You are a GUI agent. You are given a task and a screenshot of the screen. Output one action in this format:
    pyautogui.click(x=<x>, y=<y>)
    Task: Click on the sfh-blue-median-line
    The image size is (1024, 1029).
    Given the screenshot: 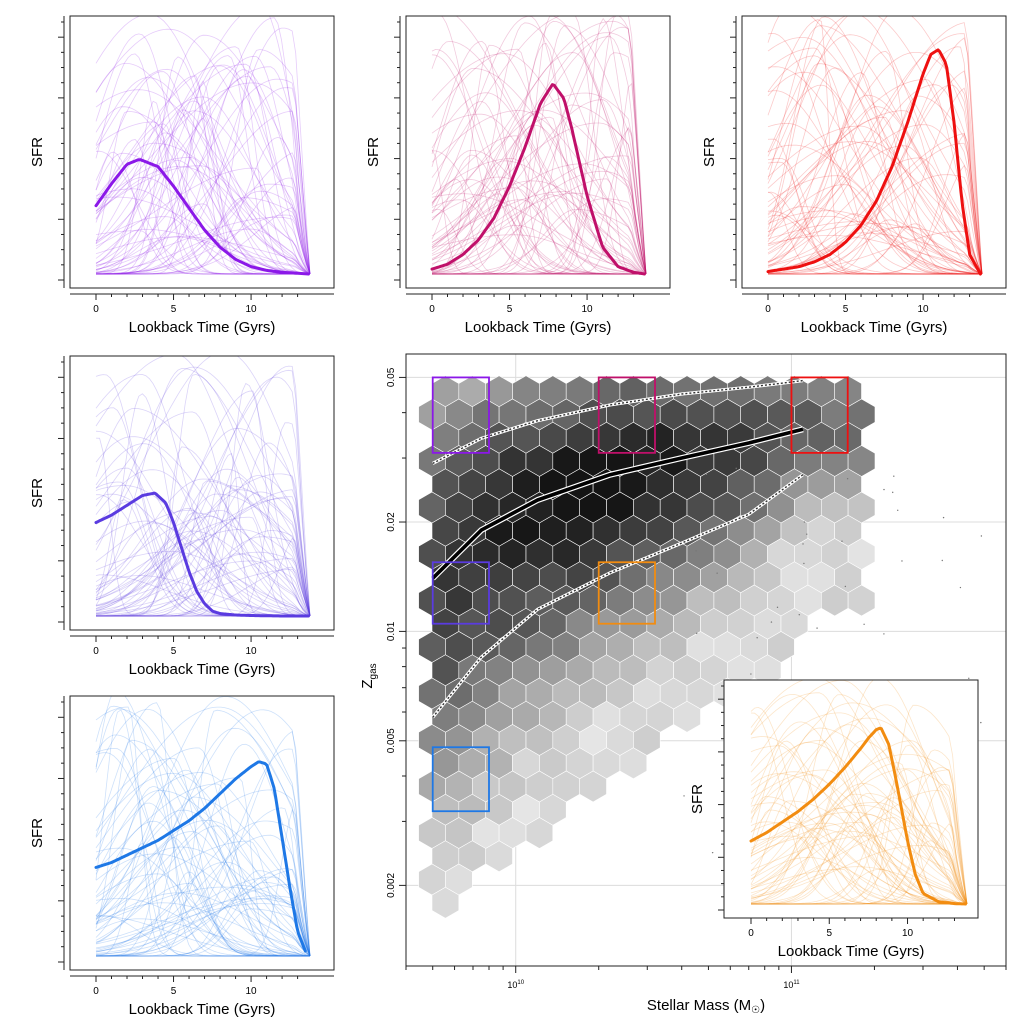 What is the action you would take?
    pyautogui.click(x=200, y=856)
    